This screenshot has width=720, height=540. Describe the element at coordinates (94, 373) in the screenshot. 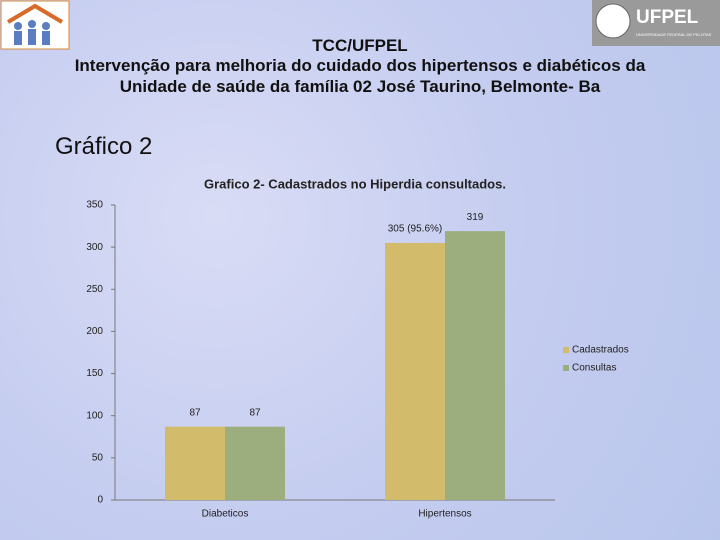

I see `y-tick-label: 150` at that location.